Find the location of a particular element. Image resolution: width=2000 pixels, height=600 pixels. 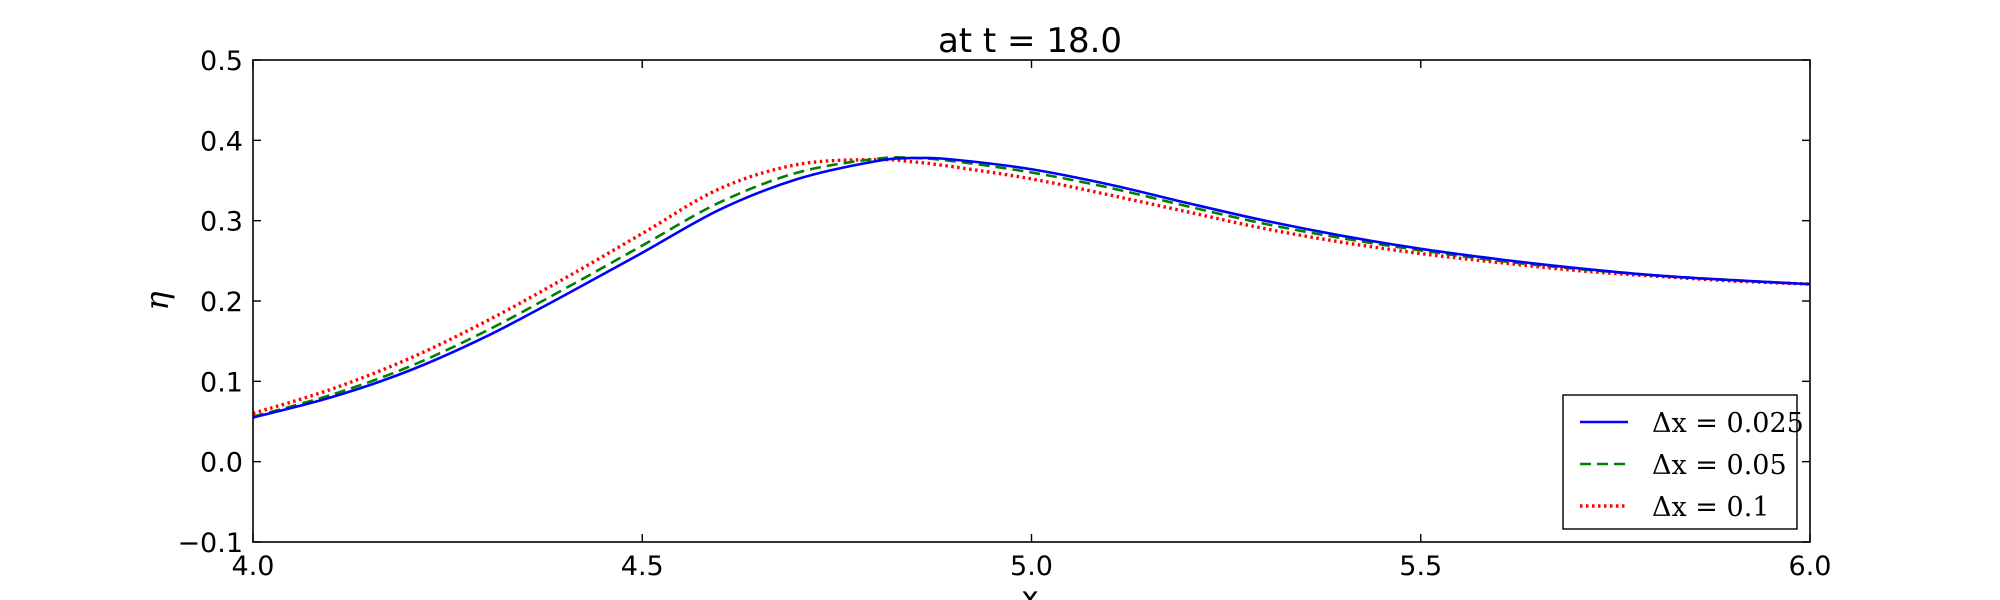

x-tick-label: 6.0 is located at coordinates (1810, 566).